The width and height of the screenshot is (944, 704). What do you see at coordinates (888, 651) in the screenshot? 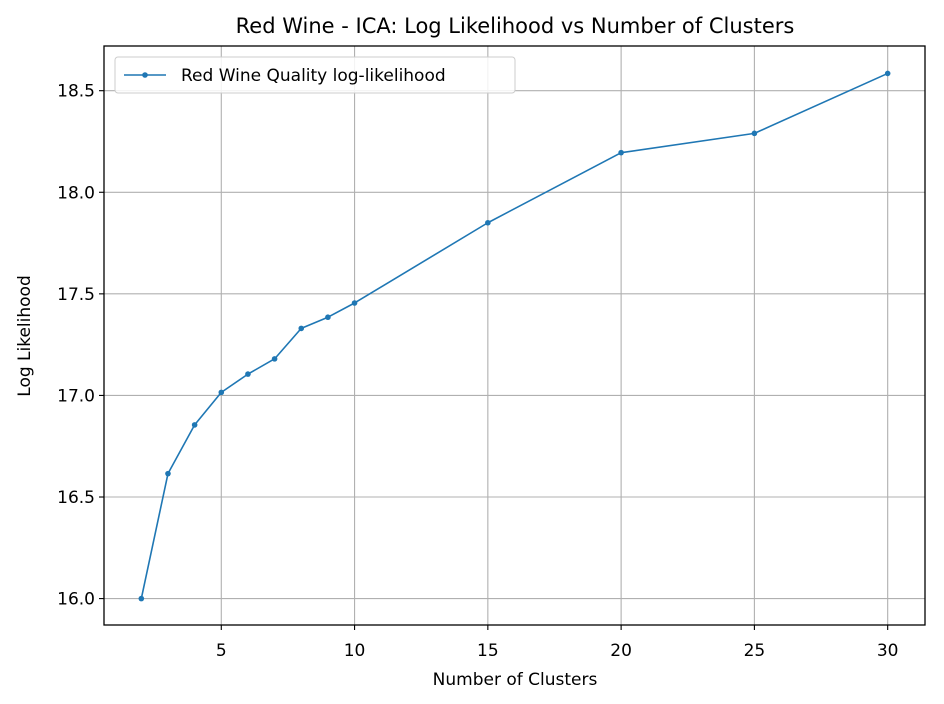
I see `x-tick-label: 30` at bounding box center [888, 651].